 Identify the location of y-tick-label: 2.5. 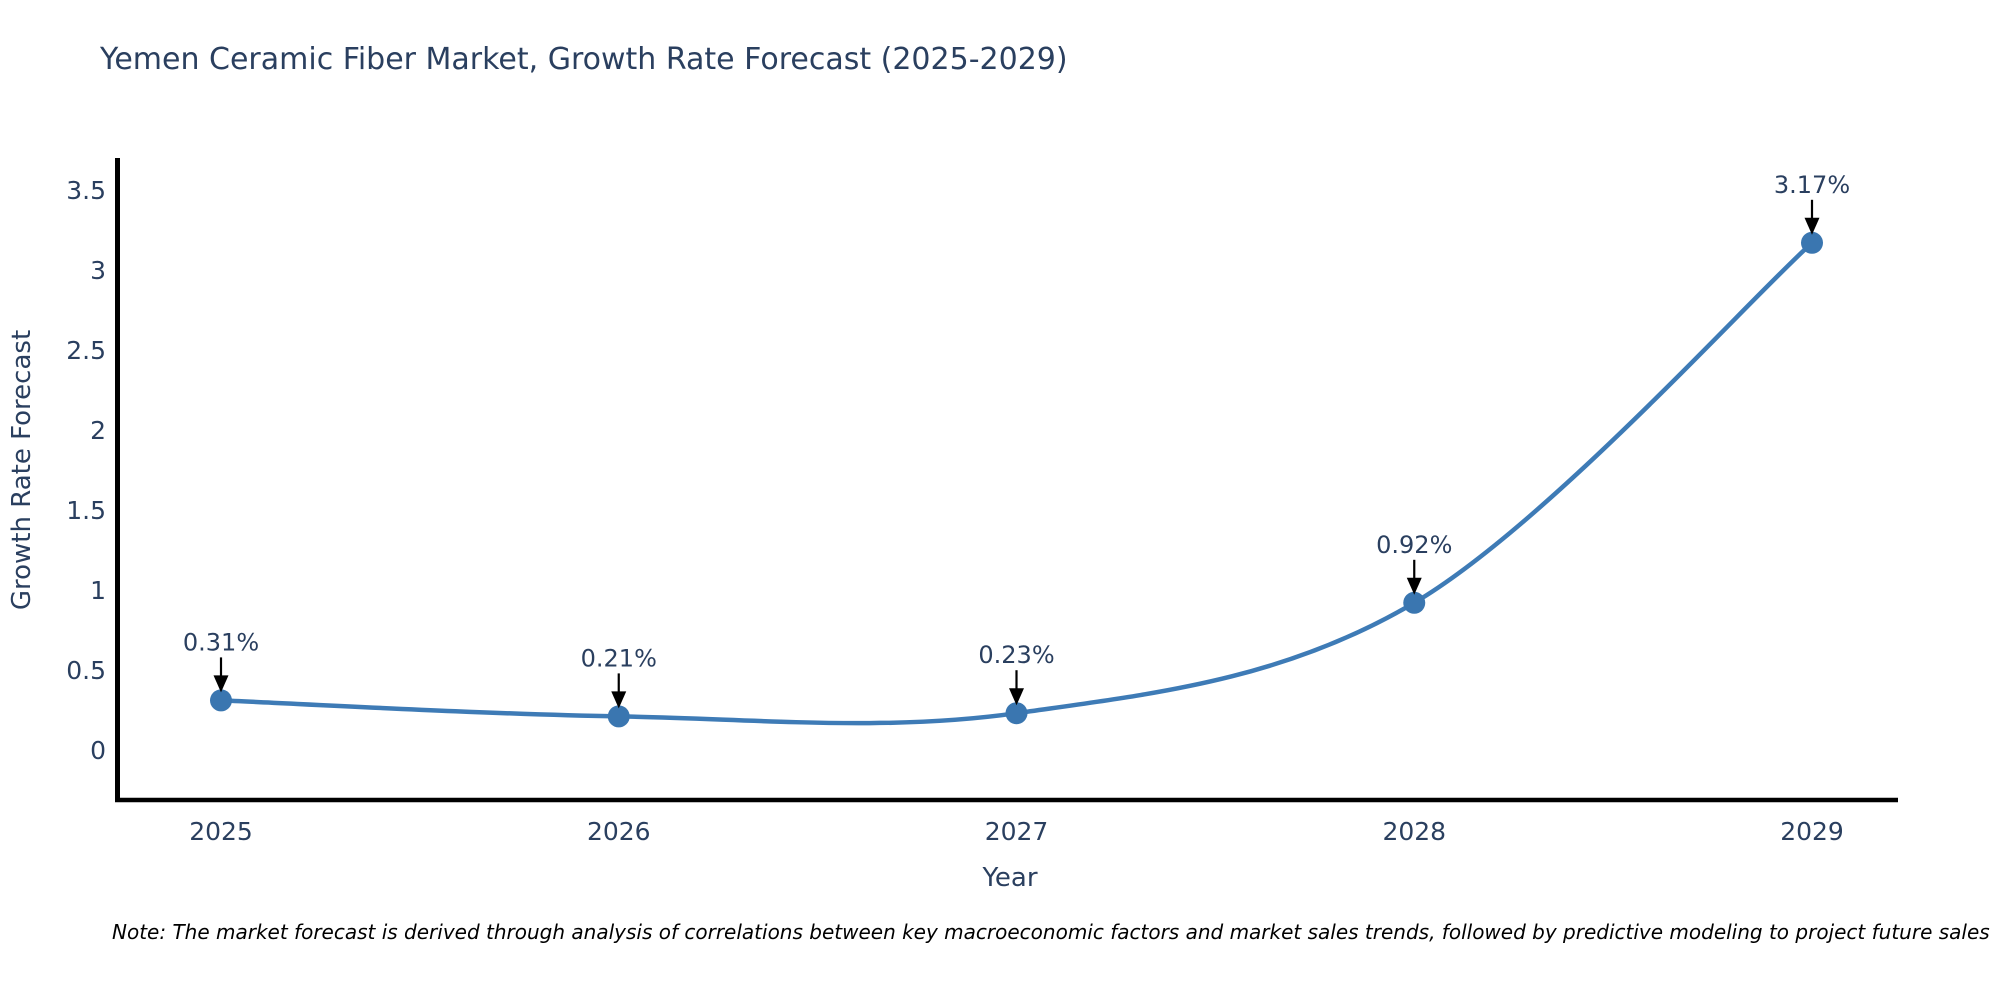
(86, 350).